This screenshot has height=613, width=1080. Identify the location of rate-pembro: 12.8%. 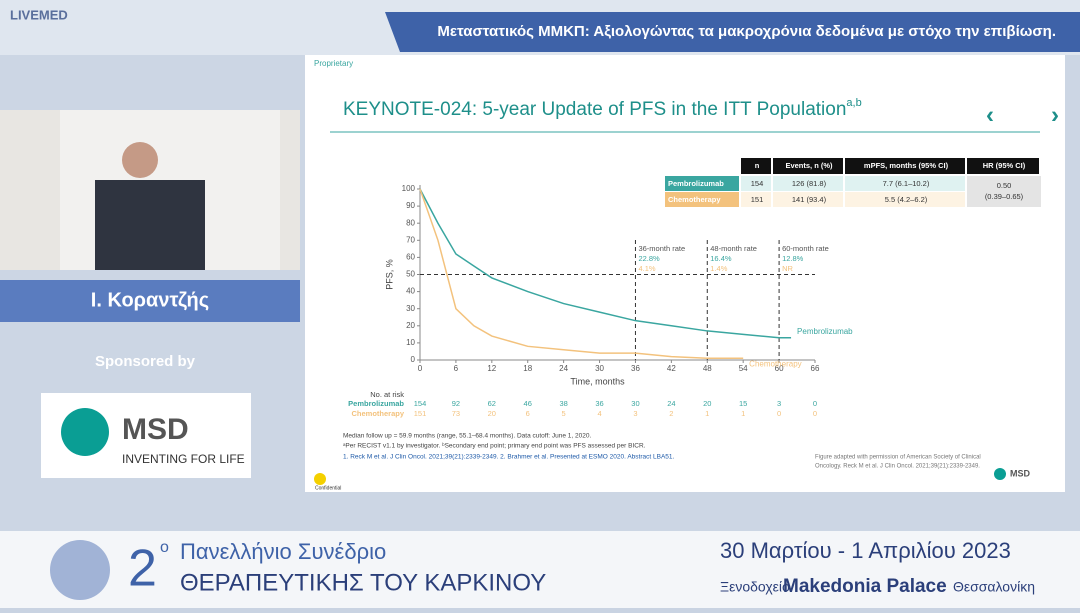
(793, 258).